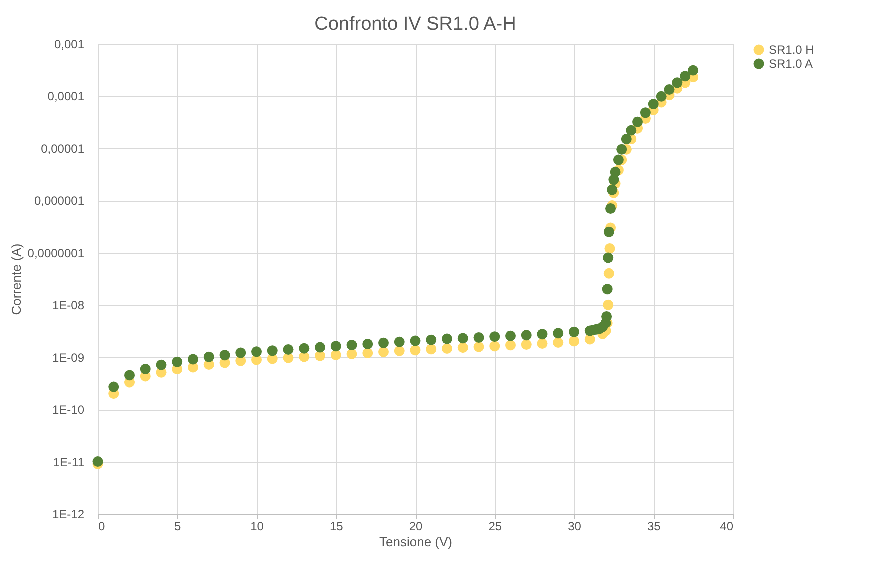  Describe the element at coordinates (416, 527) in the screenshot. I see `x-tick-label: 20` at that location.